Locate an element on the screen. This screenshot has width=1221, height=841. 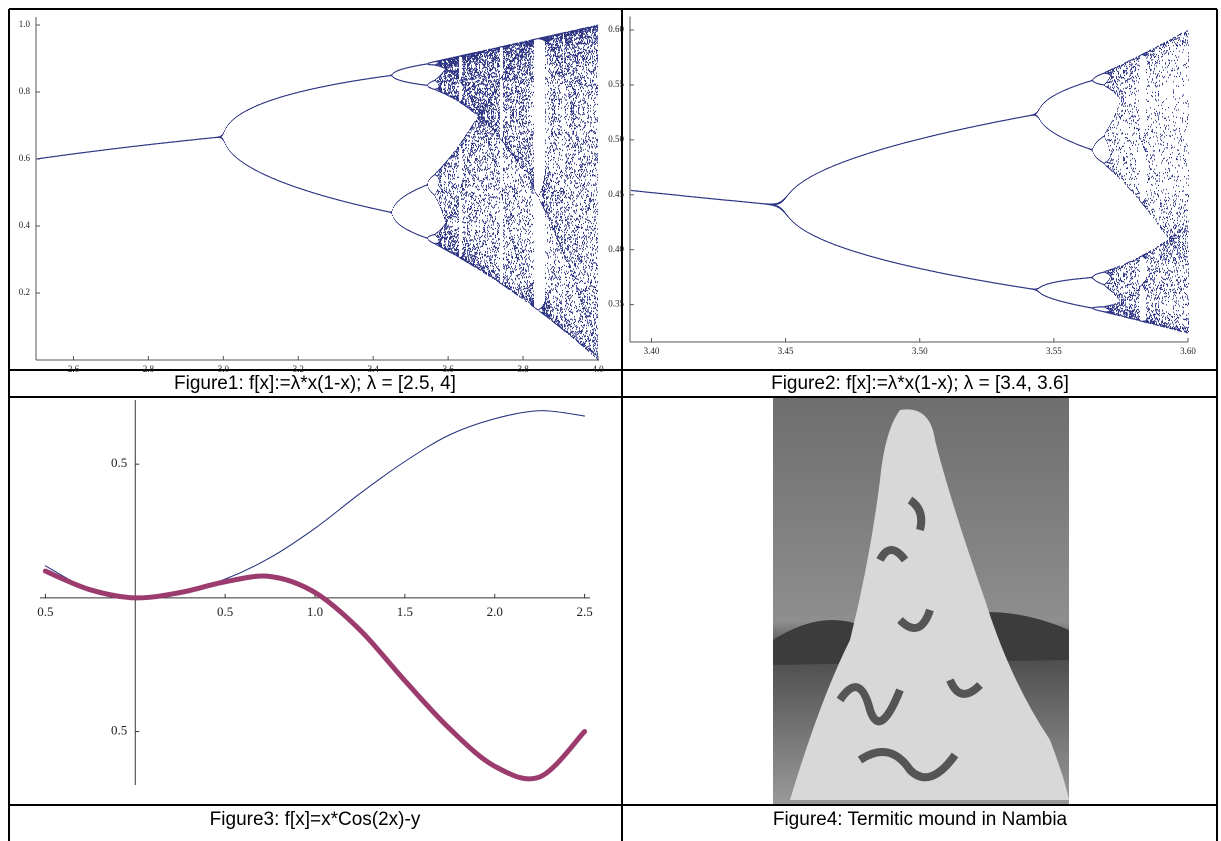
x-tick-label: 2.5 is located at coordinates (584, 611).